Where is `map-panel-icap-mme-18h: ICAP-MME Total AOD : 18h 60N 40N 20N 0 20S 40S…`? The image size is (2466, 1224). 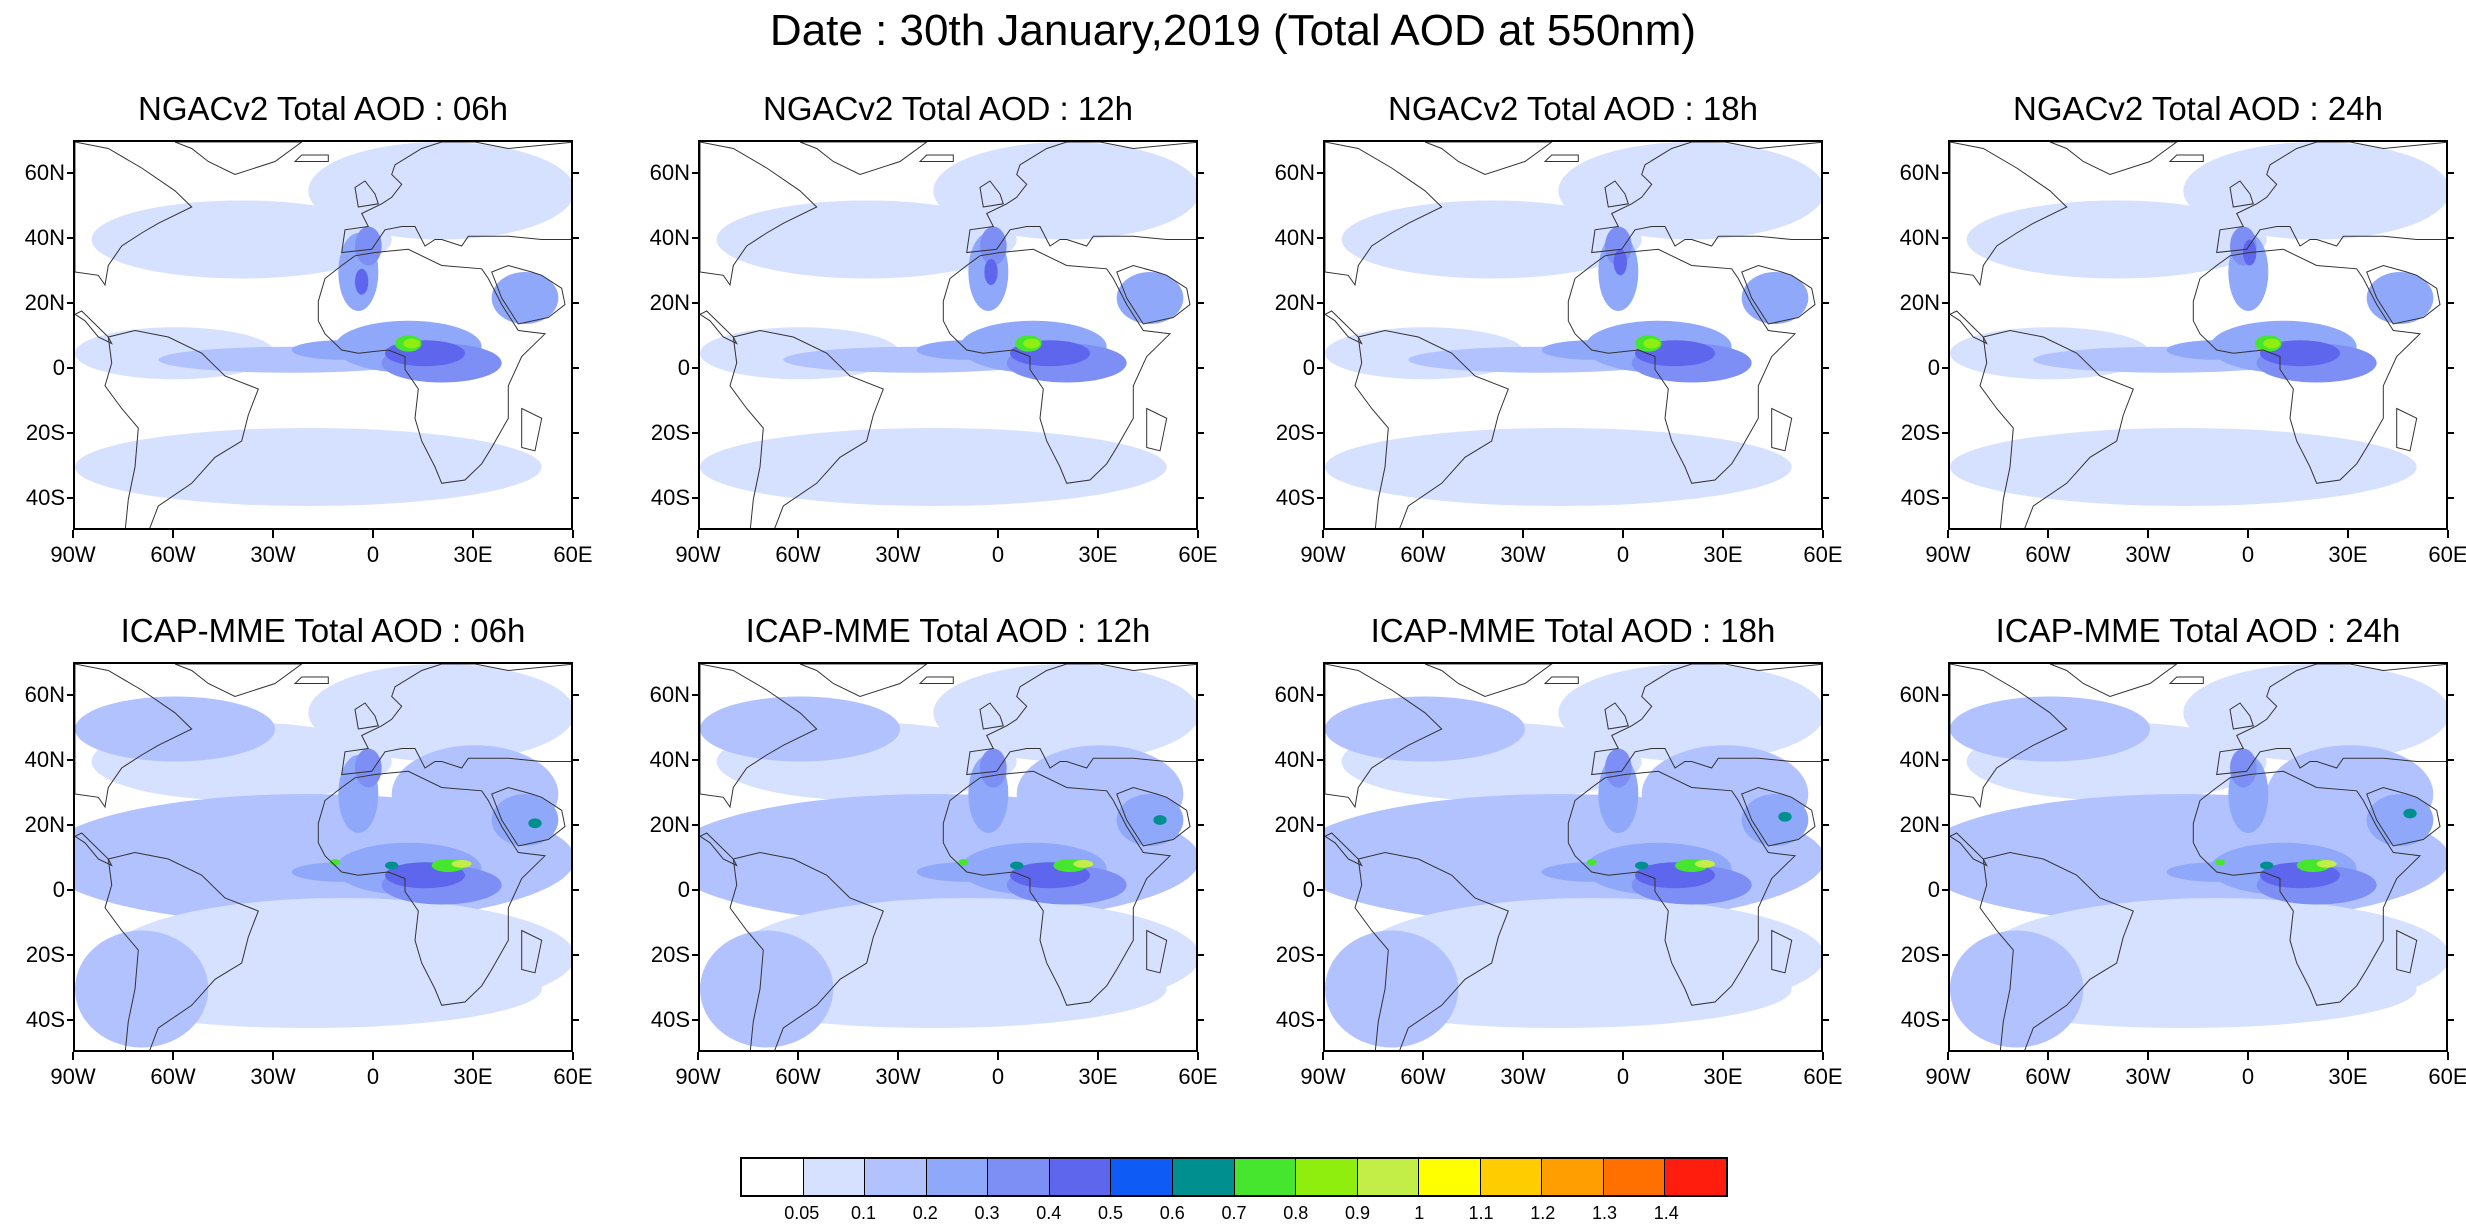
map-panel-icap-mme-18h: ICAP-MME Total AOD : 18h 60N 40N 20N 0 20S 40S… is located at coordinates (1559, 850).